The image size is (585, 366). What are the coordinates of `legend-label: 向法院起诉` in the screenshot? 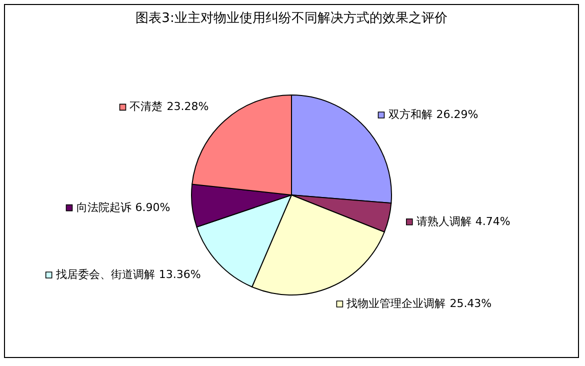 It's located at (104, 207).